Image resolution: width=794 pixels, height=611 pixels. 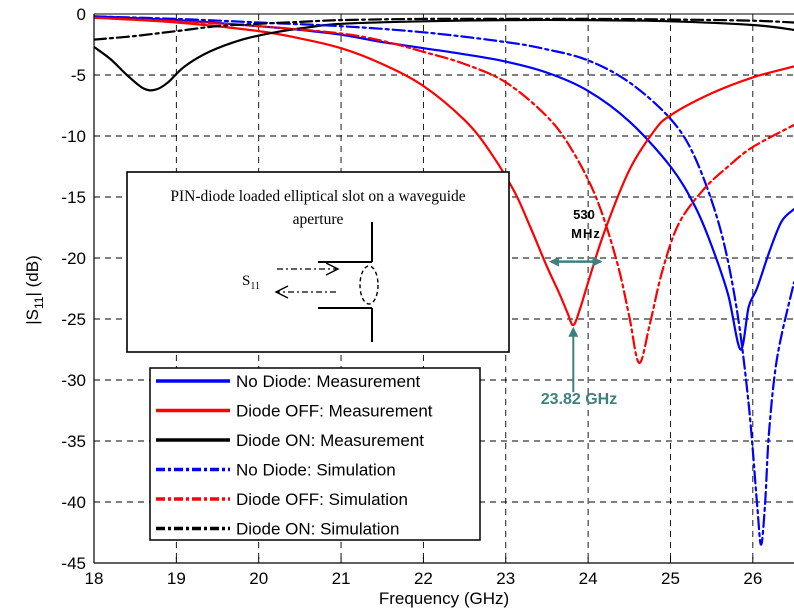 What do you see at coordinates (328, 381) in the screenshot?
I see `legend-label: No Diode: Measurement` at bounding box center [328, 381].